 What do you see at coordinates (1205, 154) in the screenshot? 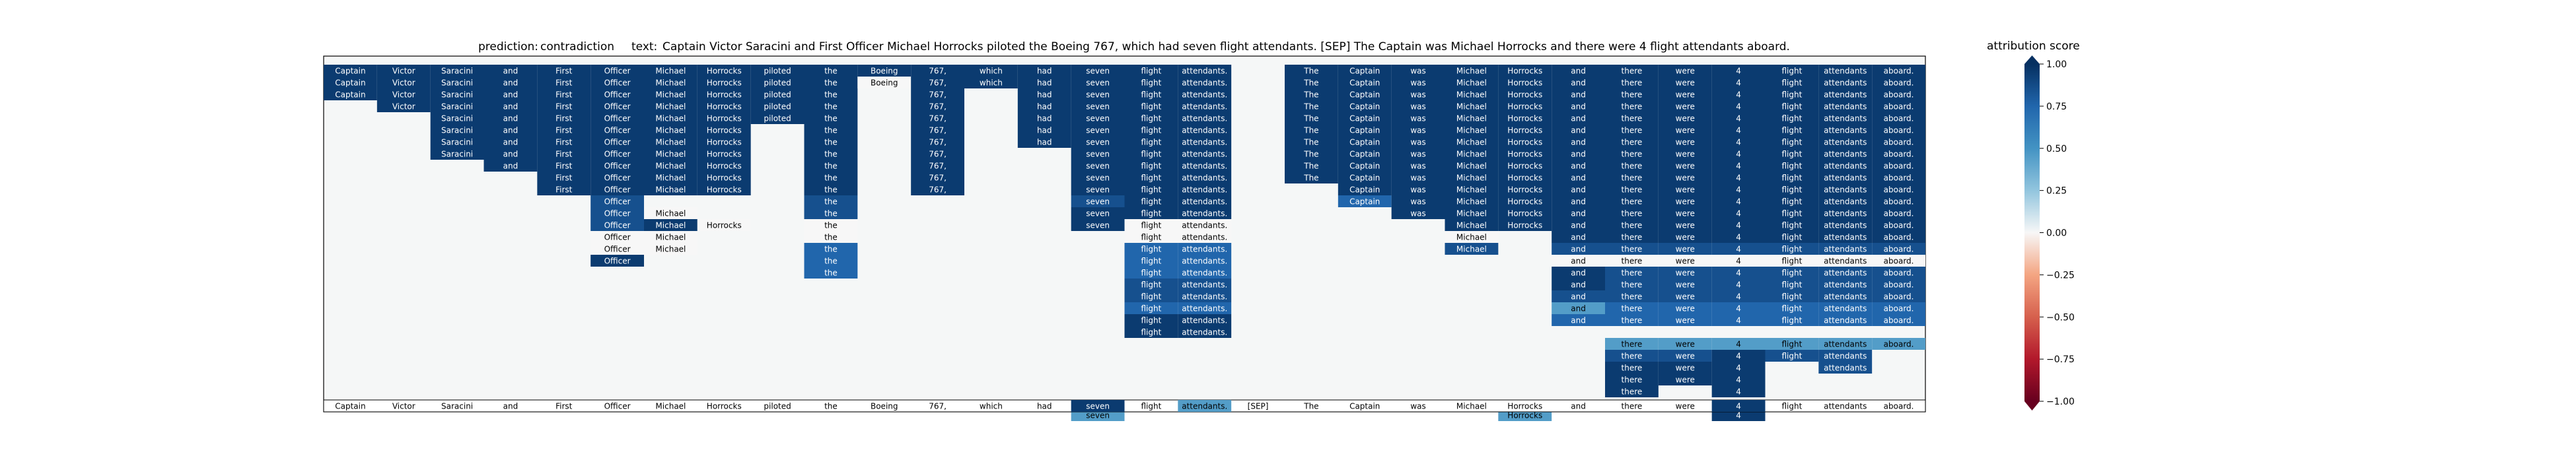
I see `cell-token-label: attendants.` at bounding box center [1205, 154].